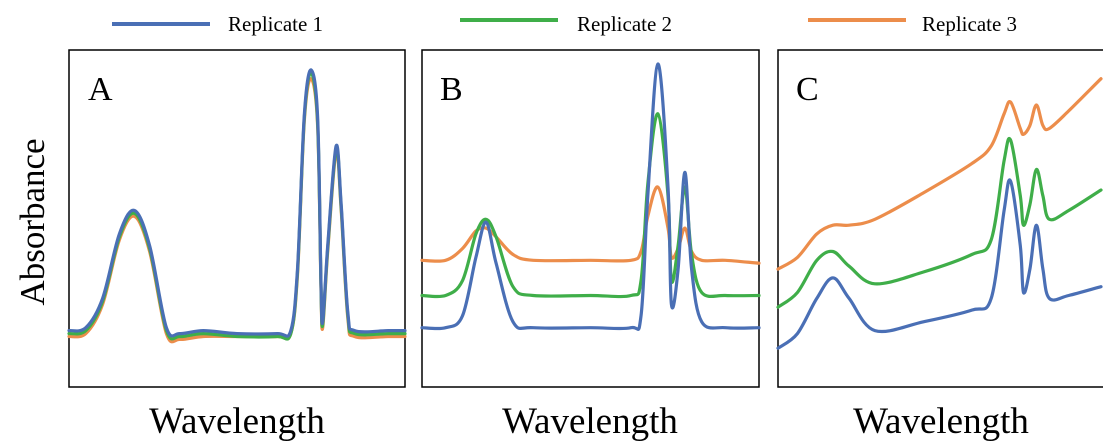 Image resolution: width=1103 pixels, height=443 pixels. I want to click on panel-a-x-axis-label: Wavelength, so click(237, 421).